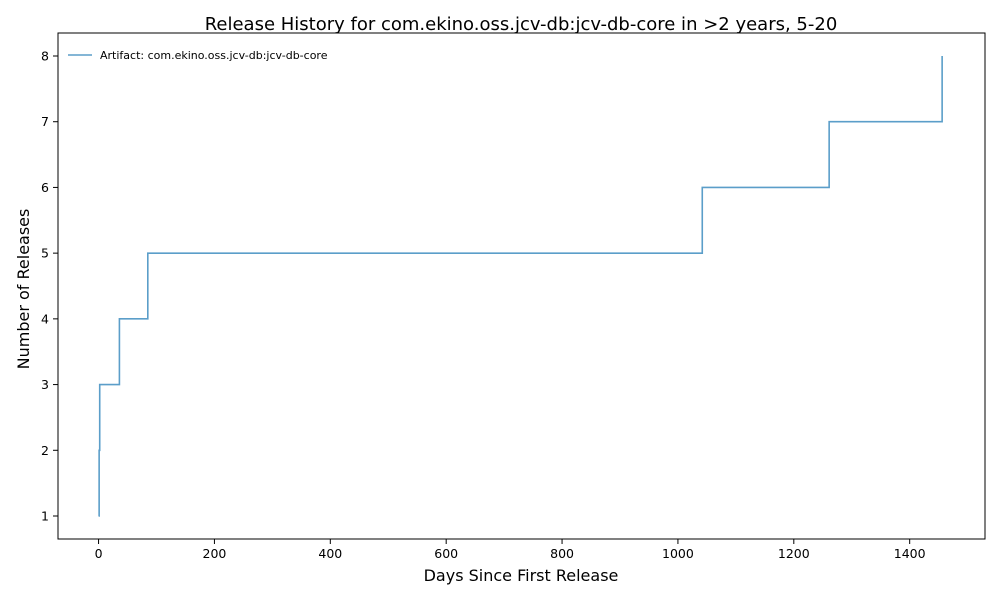  What do you see at coordinates (23, 289) in the screenshot?
I see `y-axis-label: Number of Releases` at bounding box center [23, 289].